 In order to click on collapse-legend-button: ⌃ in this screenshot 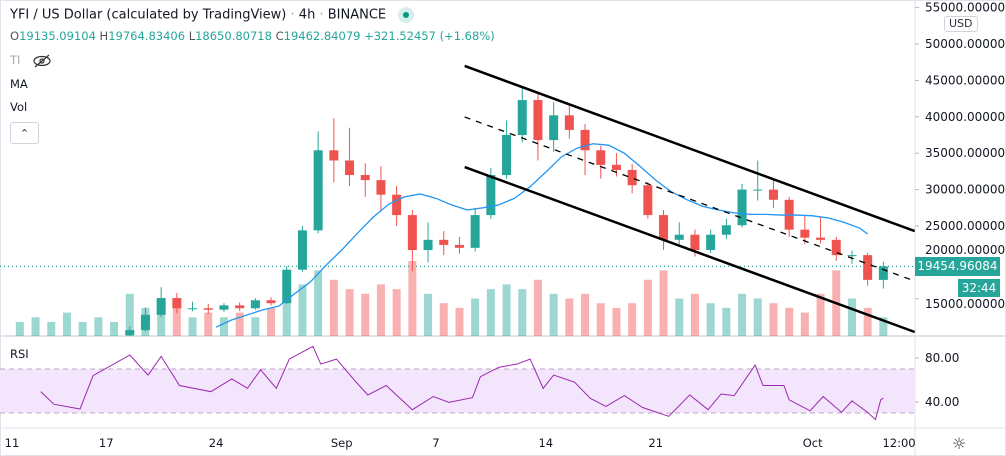, I will do `click(24, 133)`.